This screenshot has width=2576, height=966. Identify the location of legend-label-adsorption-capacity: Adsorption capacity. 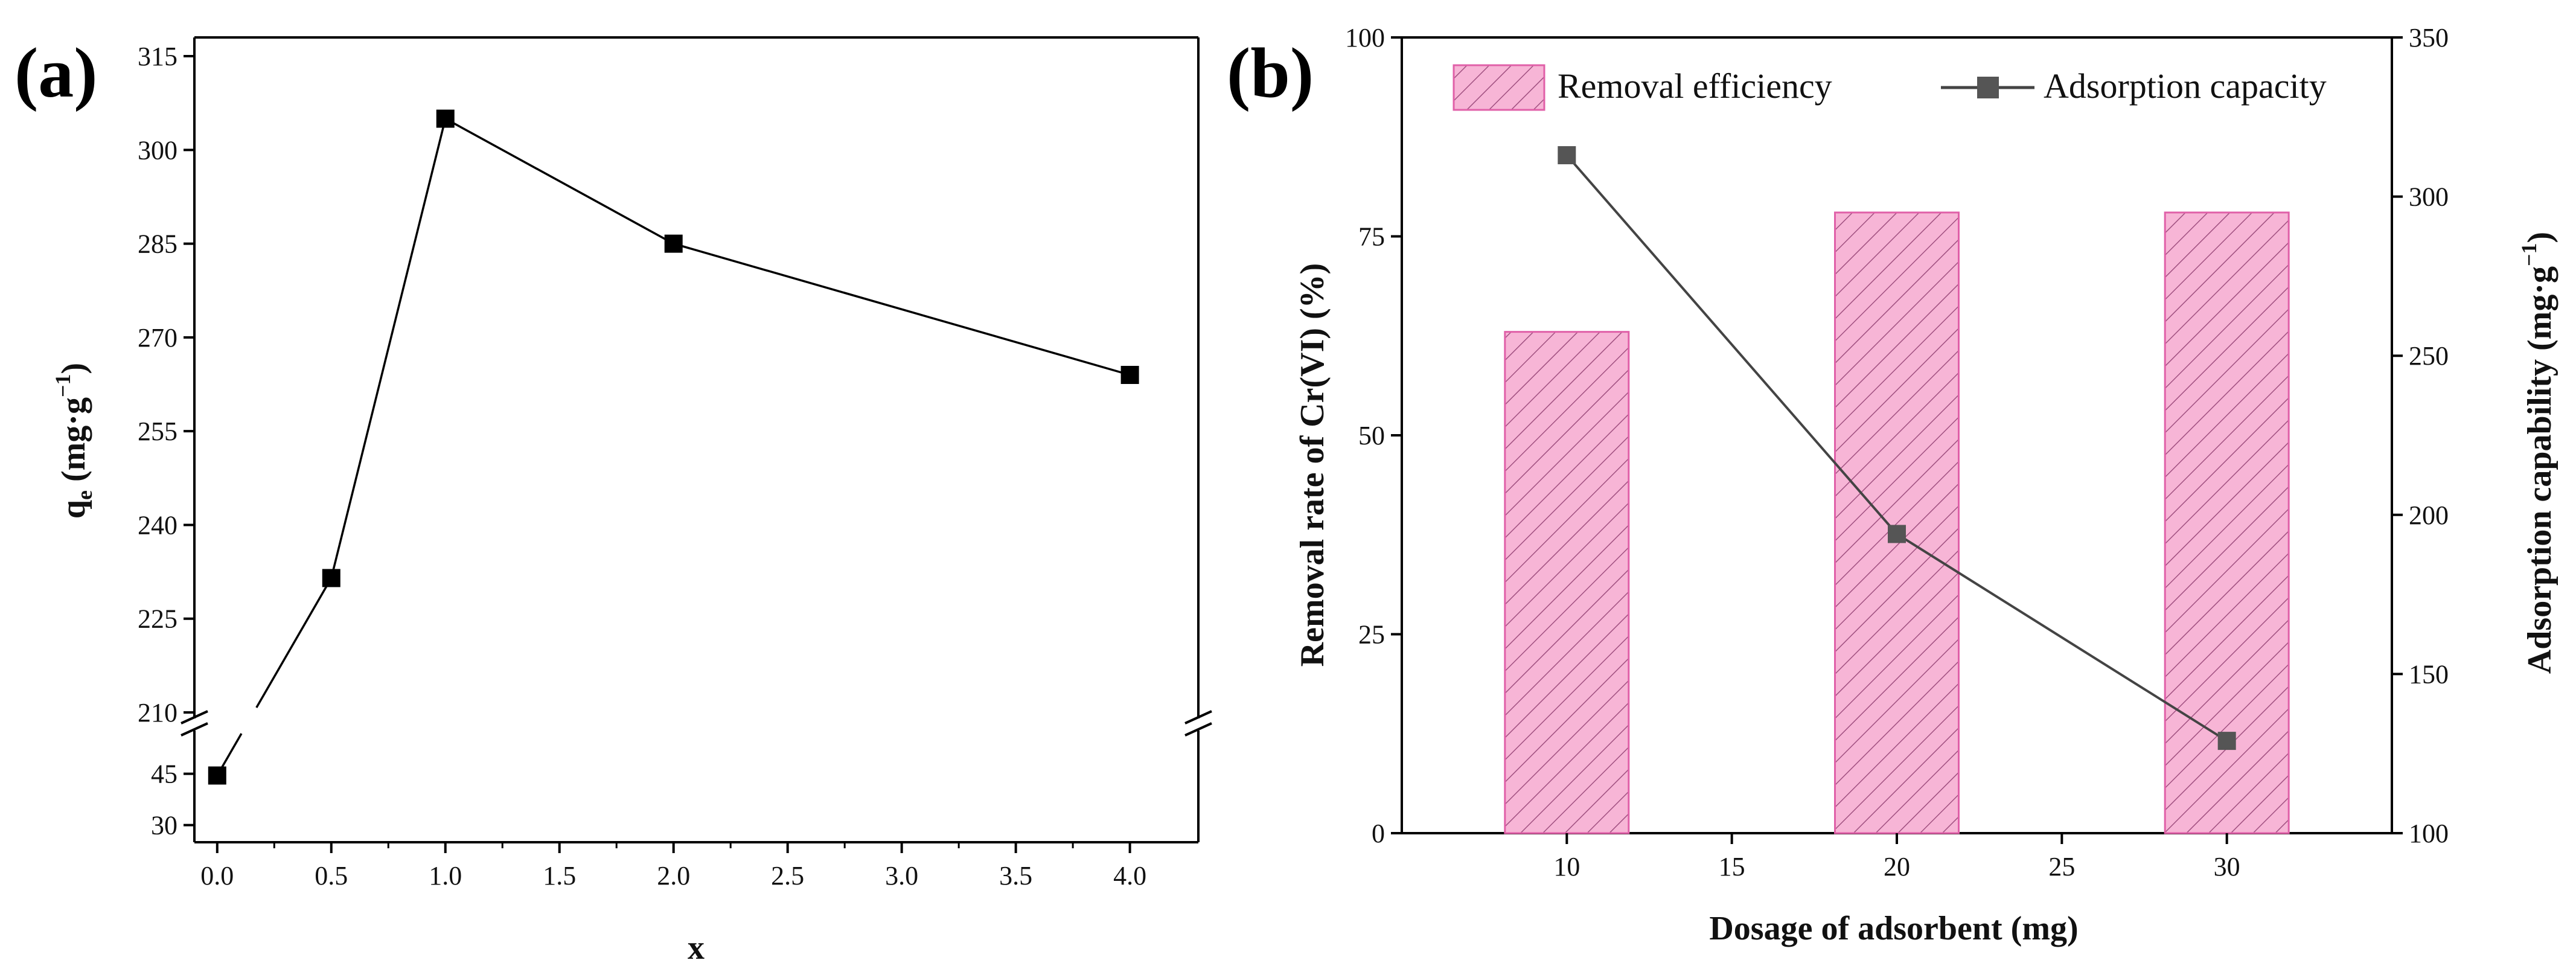
(2186, 86).